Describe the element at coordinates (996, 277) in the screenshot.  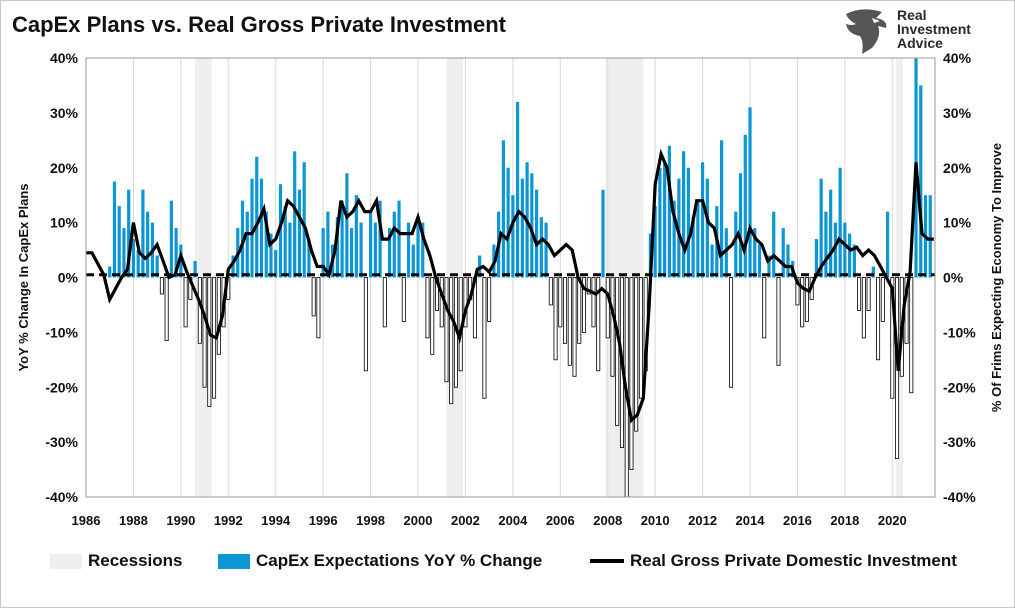
I see `y-axis-label-right: % Of Frims Expecting Economy To Improve` at that location.